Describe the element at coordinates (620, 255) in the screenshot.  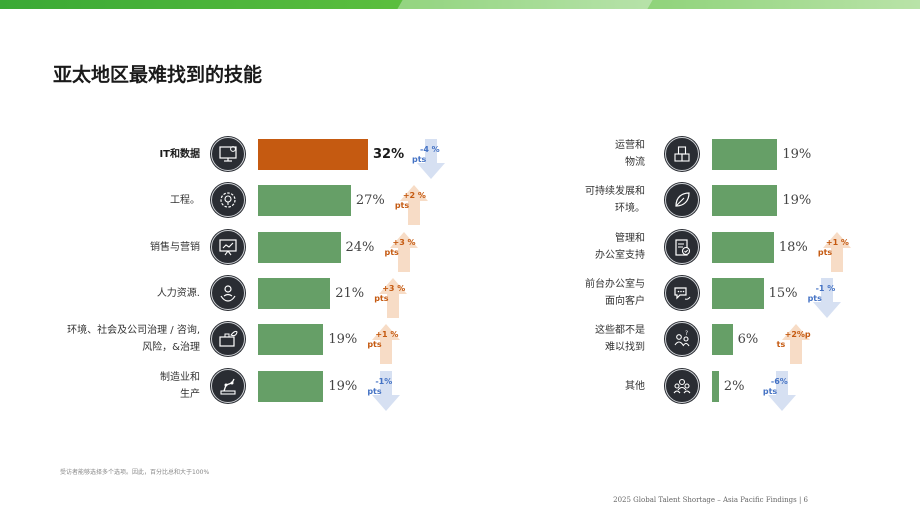
I see `label-line: 办公室支持` at that location.